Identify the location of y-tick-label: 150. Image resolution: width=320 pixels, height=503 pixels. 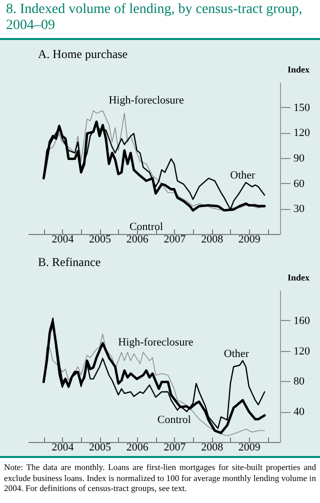
(302, 108).